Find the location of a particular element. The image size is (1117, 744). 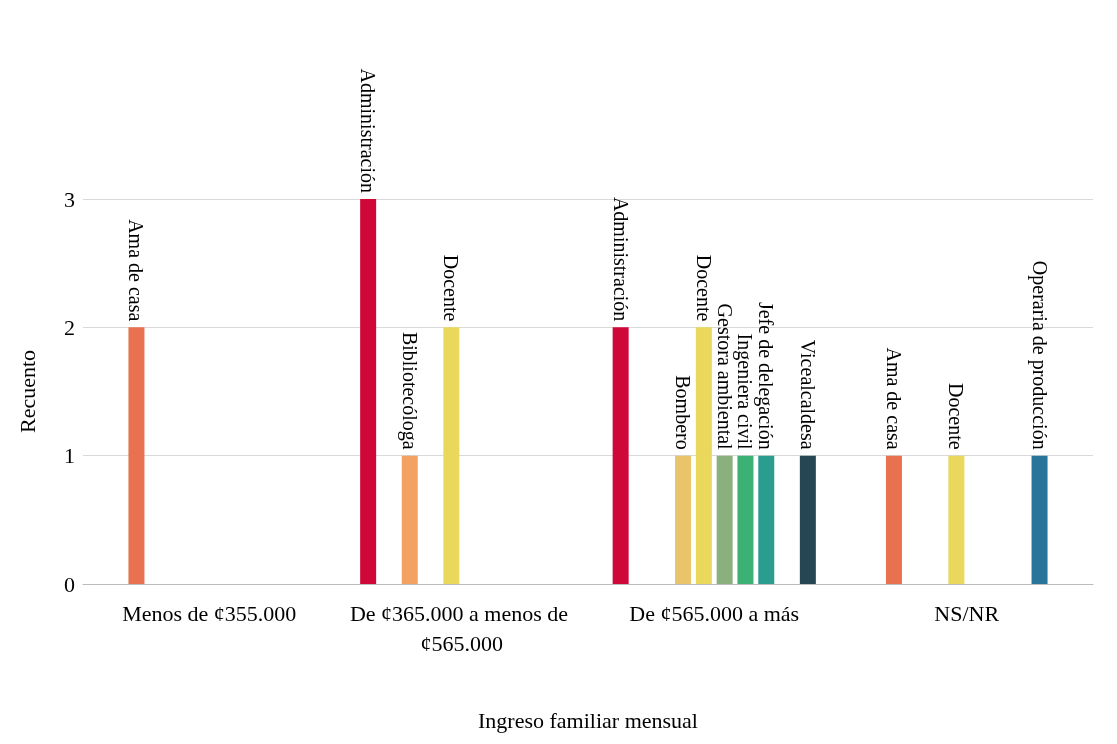

y-tick-label: 3 is located at coordinates (69, 199).